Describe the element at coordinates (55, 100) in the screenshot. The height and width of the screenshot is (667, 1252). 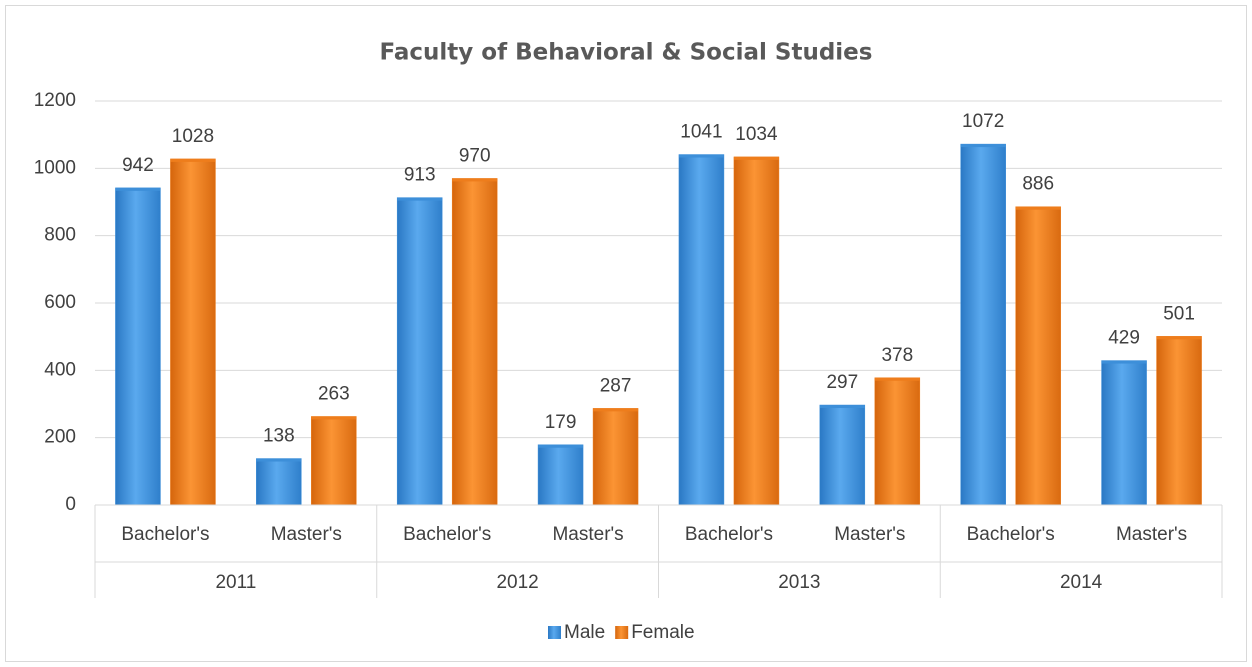
I see `y-tick-label: 1200` at that location.